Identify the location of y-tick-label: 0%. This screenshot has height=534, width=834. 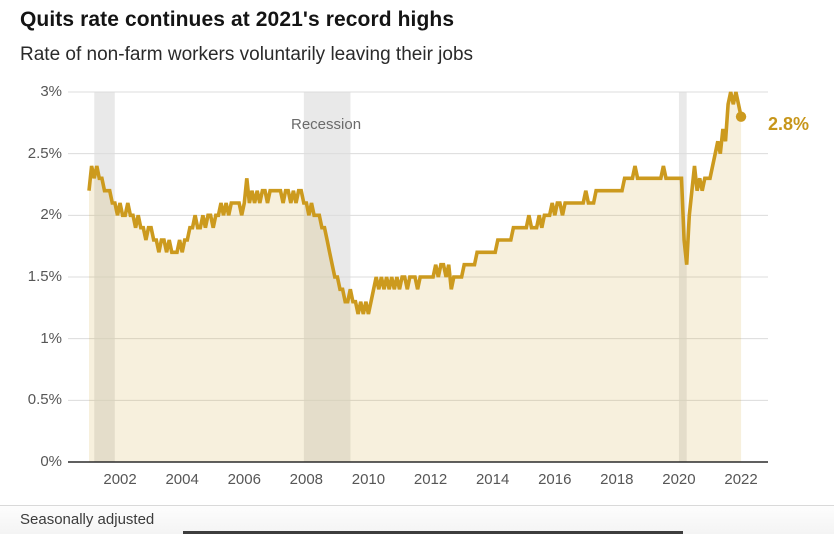
(51, 461).